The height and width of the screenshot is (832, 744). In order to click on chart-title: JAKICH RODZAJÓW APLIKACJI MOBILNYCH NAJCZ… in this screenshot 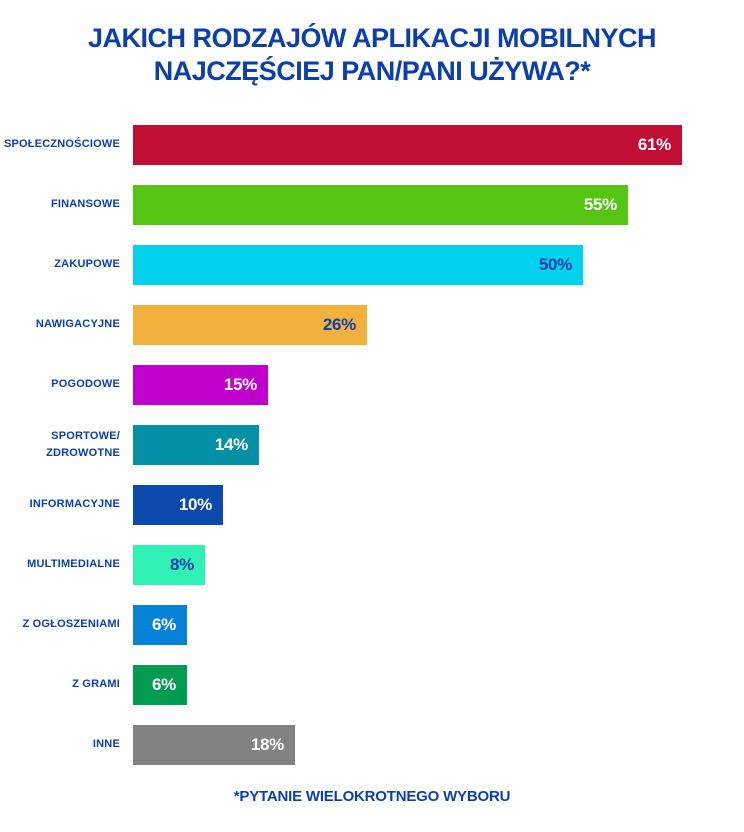, I will do `click(372, 55)`.